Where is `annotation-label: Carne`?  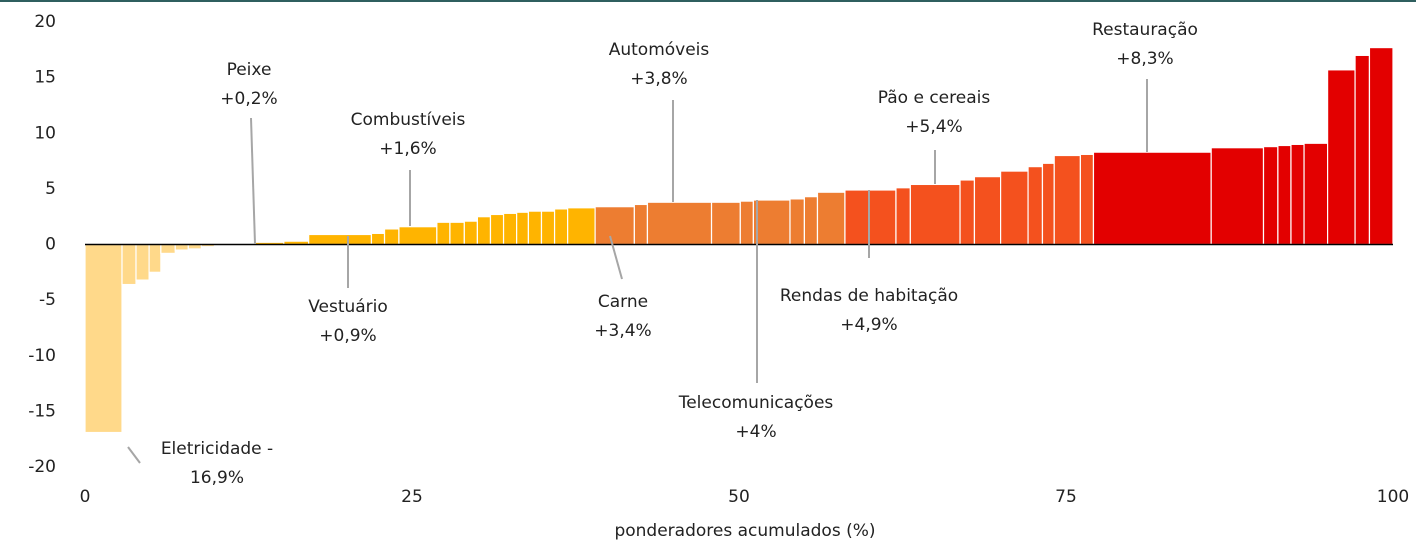
annotation-label: Carne is located at coordinates (623, 302).